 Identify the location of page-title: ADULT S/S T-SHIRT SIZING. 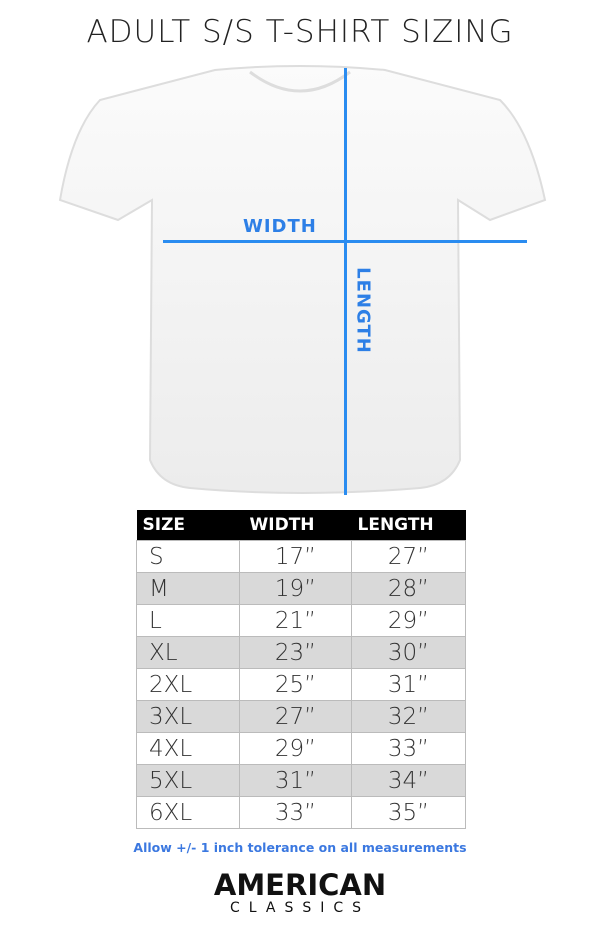
(300, 32).